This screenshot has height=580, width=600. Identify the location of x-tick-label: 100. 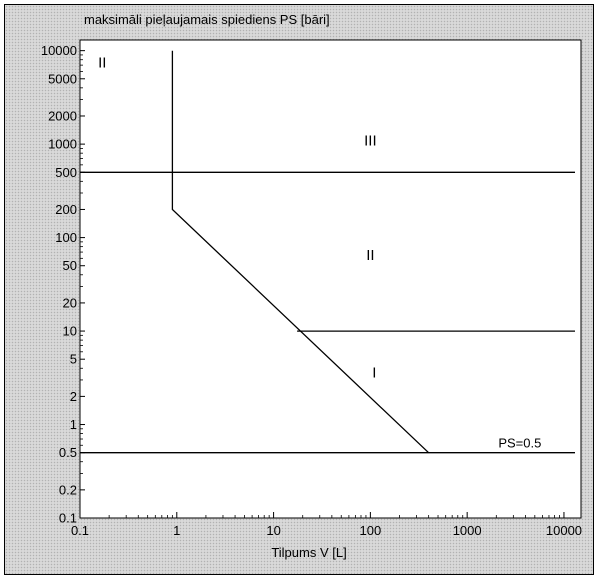
(371, 530).